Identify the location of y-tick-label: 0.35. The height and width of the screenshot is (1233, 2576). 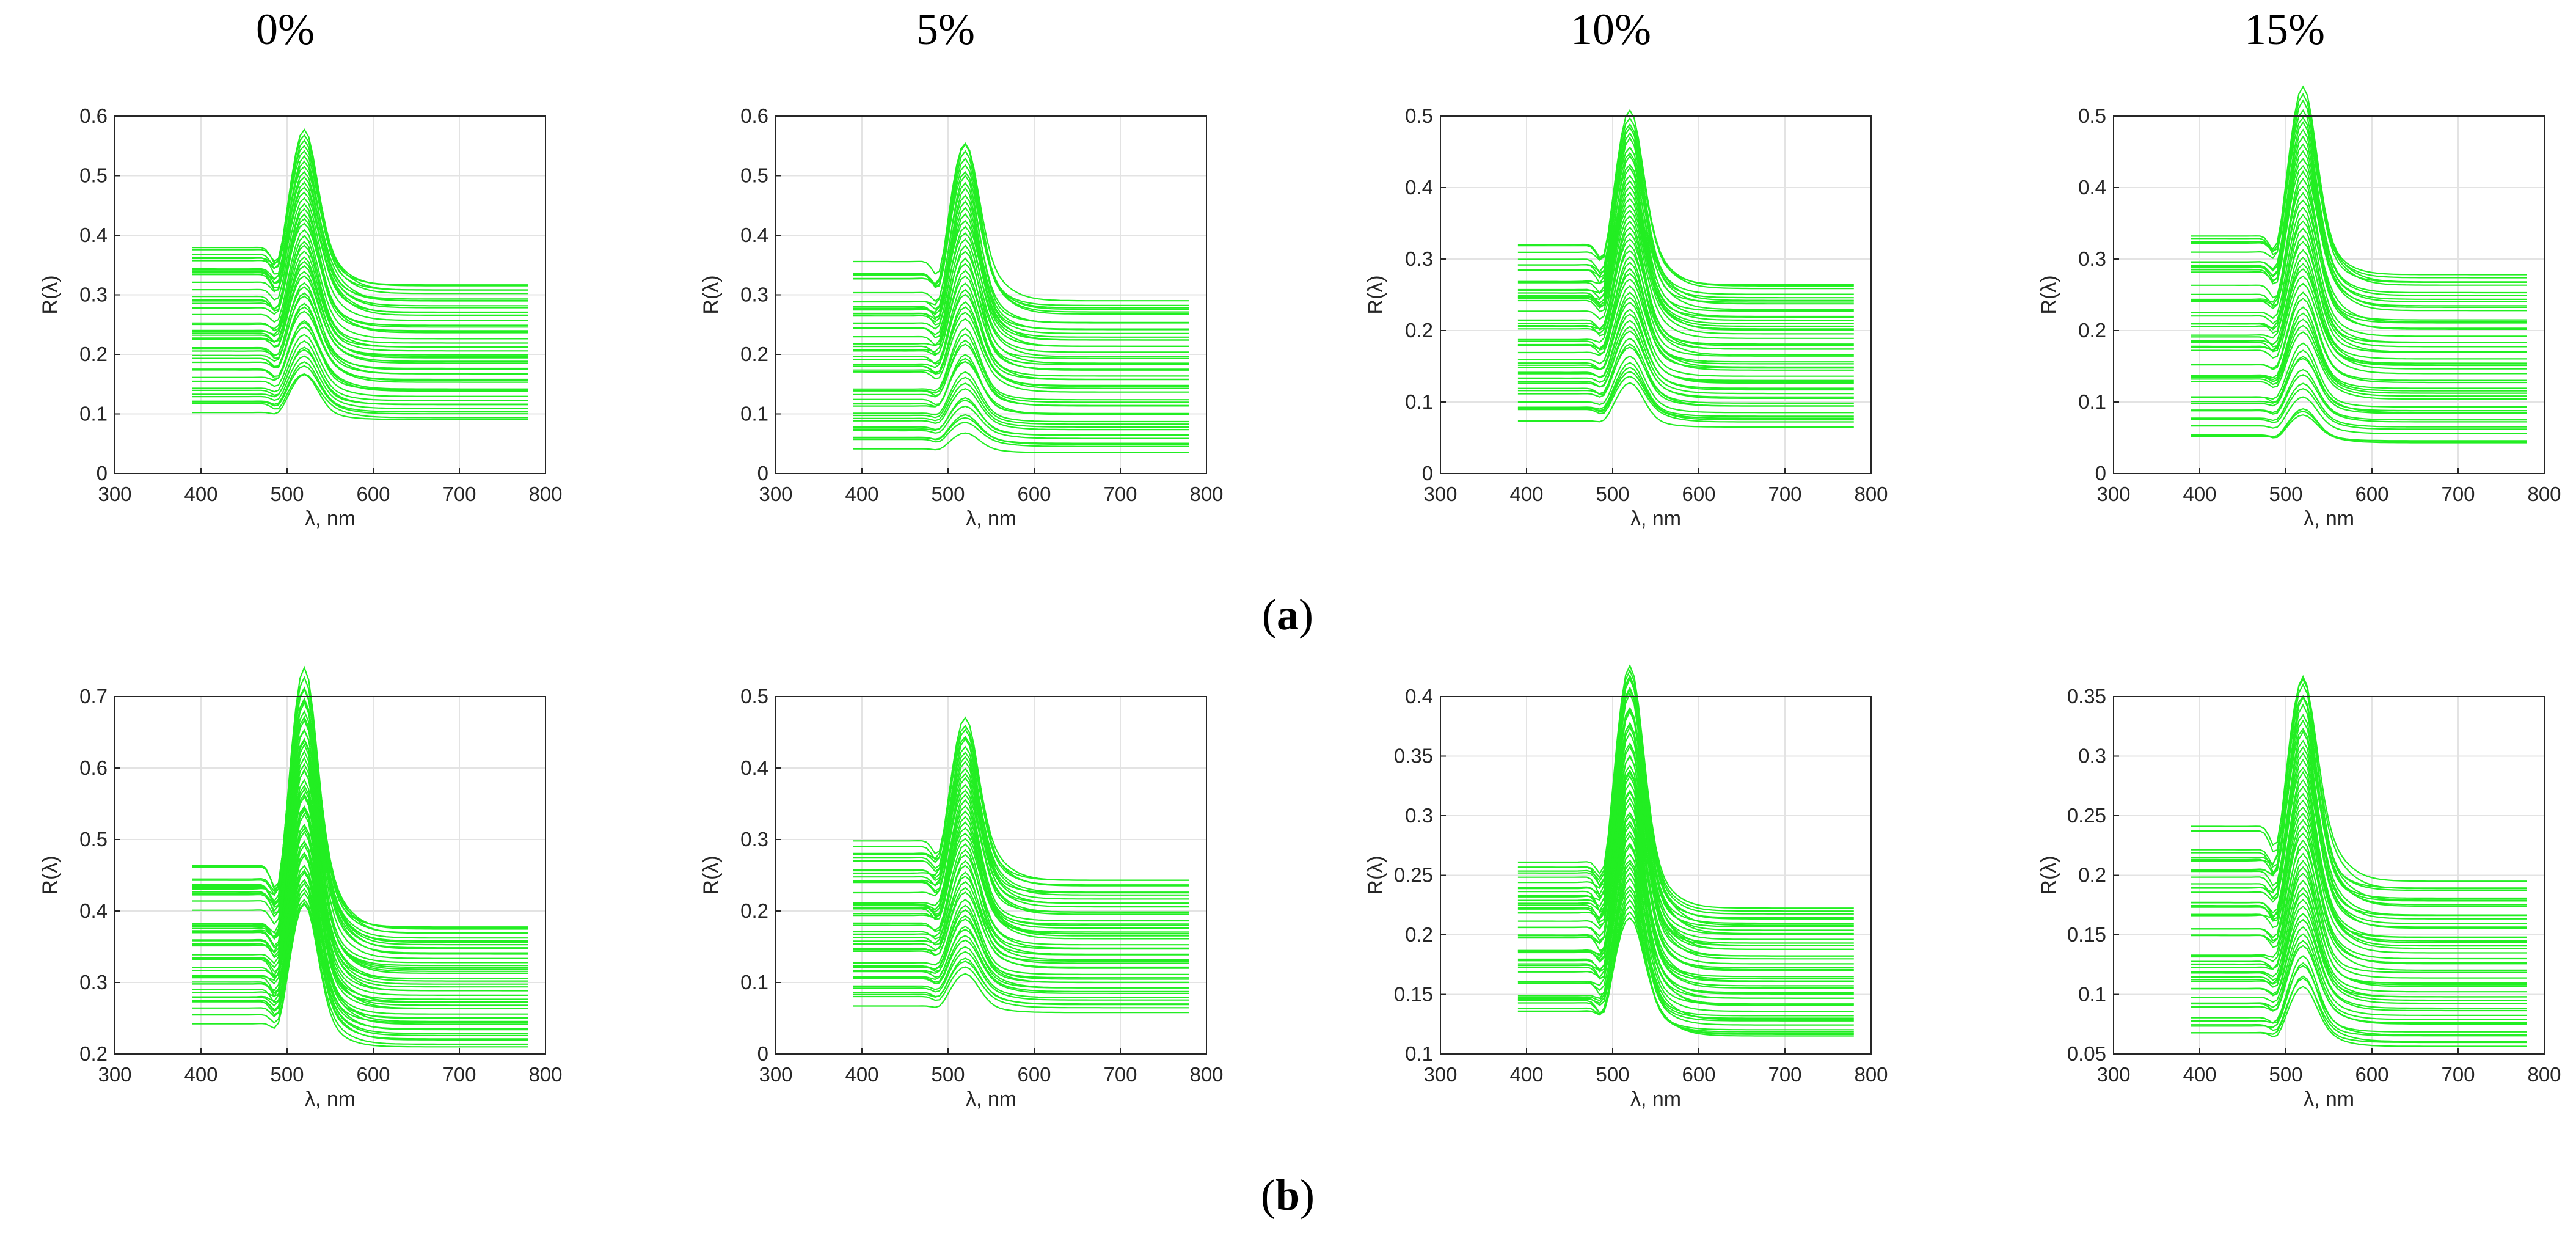
(1413, 756).